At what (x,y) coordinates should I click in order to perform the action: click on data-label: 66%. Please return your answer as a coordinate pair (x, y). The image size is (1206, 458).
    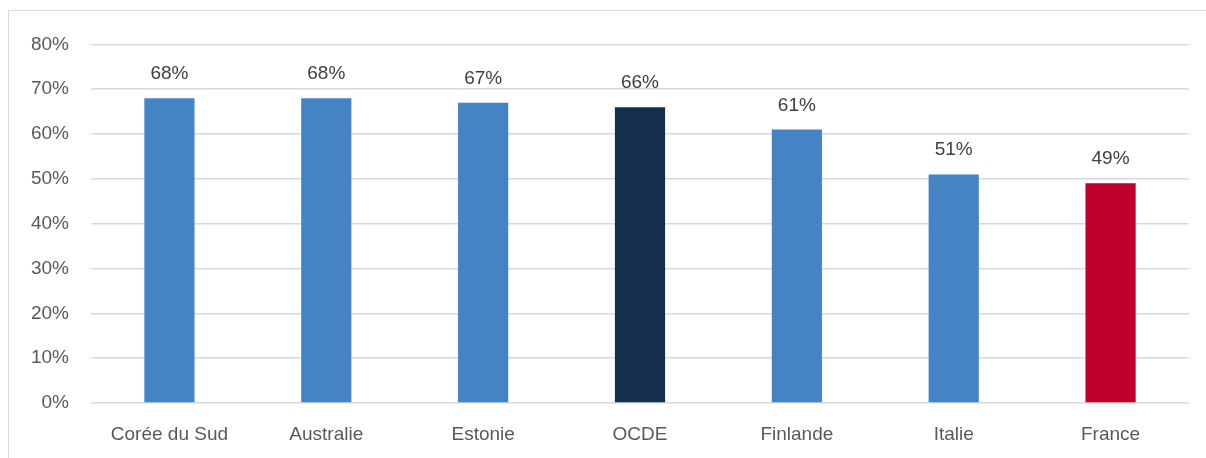
    Looking at the image, I should click on (640, 82).